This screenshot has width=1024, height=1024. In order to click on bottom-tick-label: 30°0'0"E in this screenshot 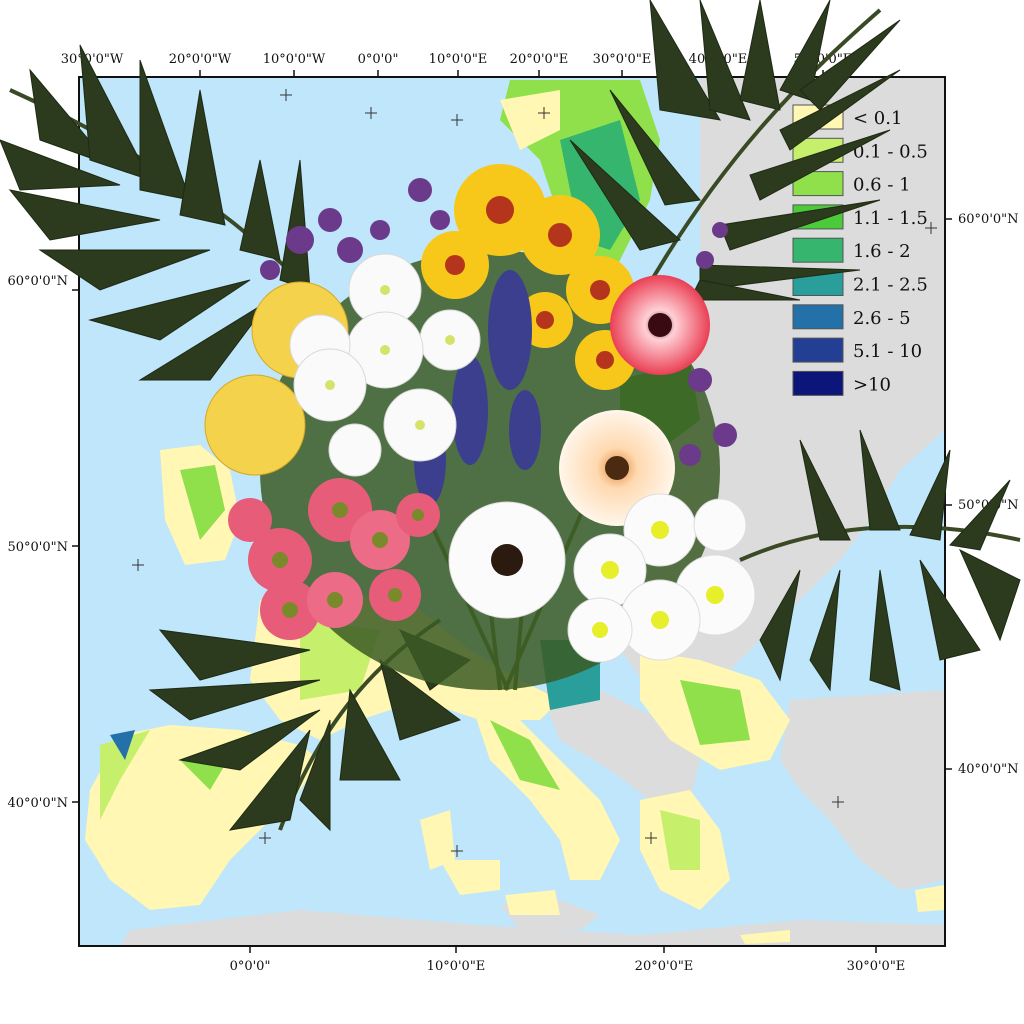, I will do `click(876, 966)`.